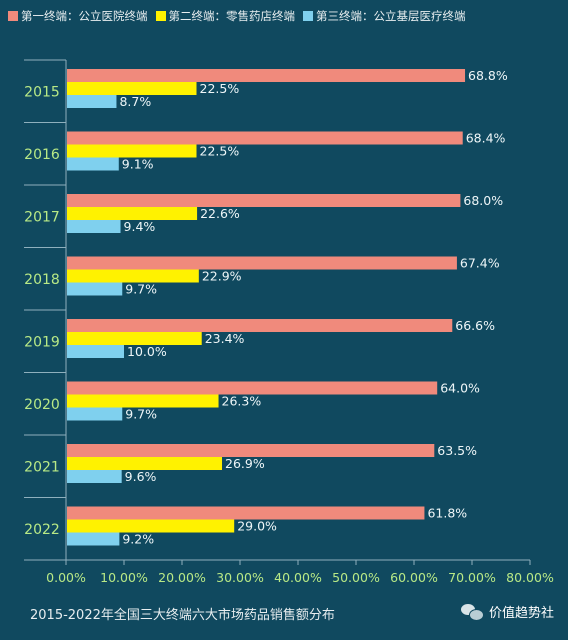 The width and height of the screenshot is (568, 640). Describe the element at coordinates (124, 577) in the screenshot. I see `x-tick-label: 10.00%` at that location.